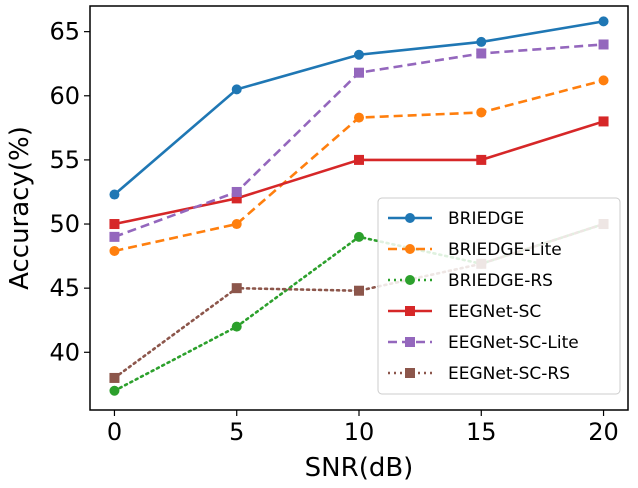 The image size is (638, 488). What do you see at coordinates (359, 468) in the screenshot?
I see `x-axis-label: SNR(dB)` at bounding box center [359, 468].